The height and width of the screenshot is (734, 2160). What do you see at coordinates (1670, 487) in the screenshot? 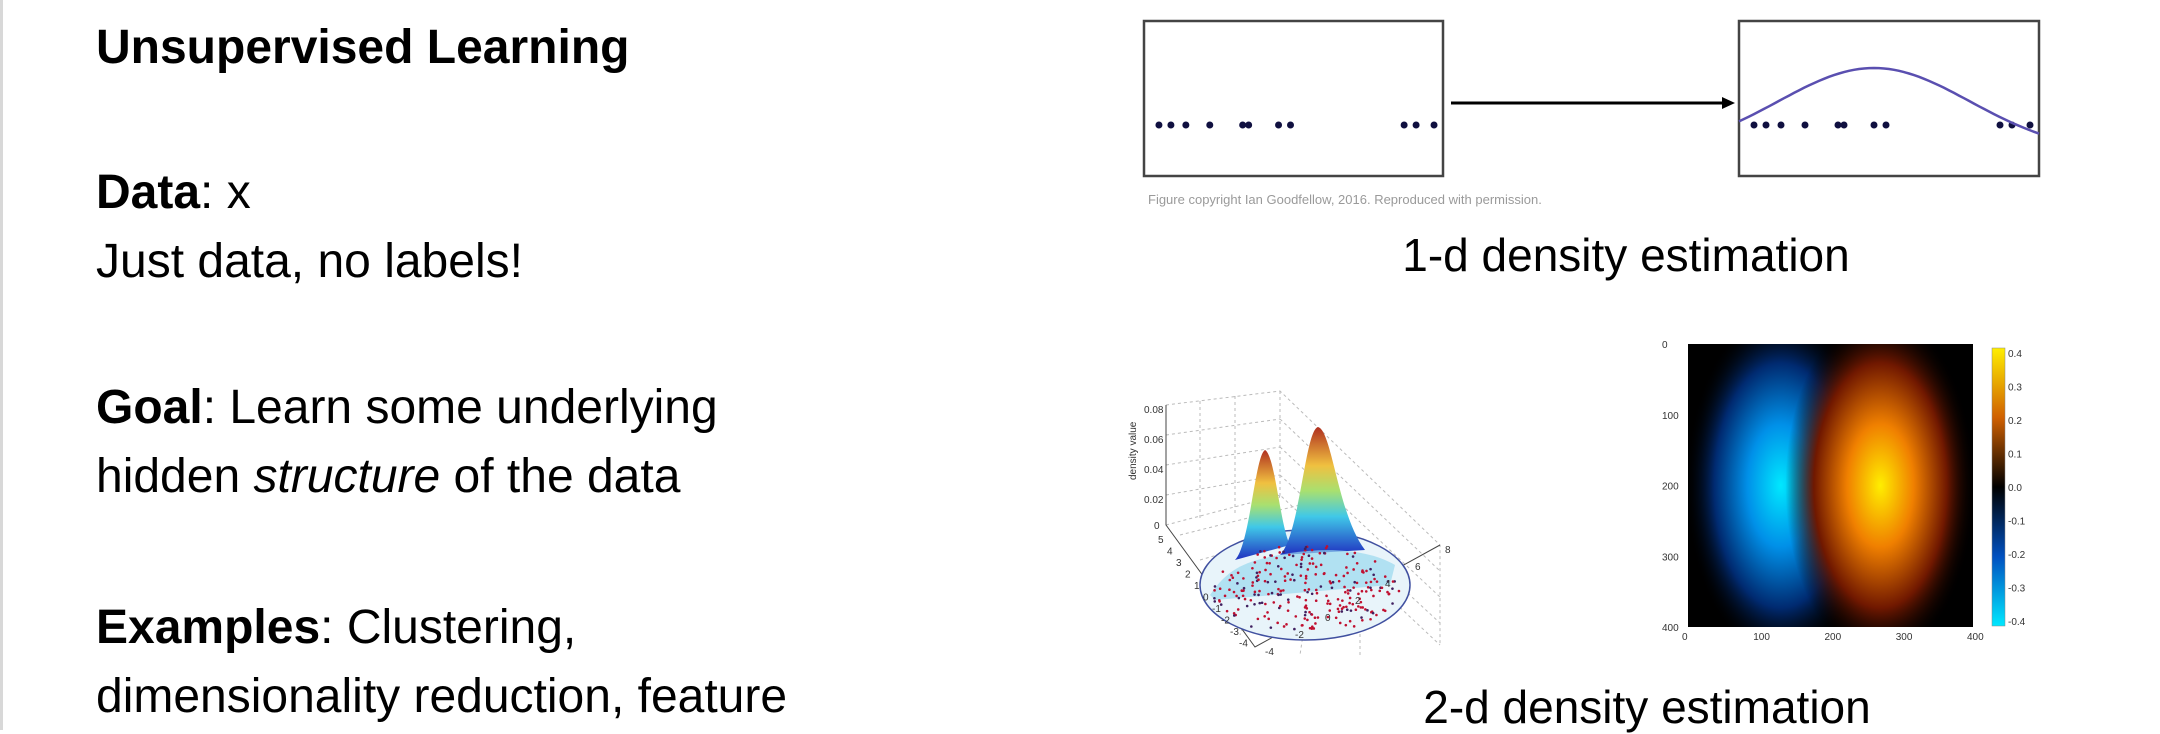
I see `y-tick: 200` at bounding box center [1670, 487].